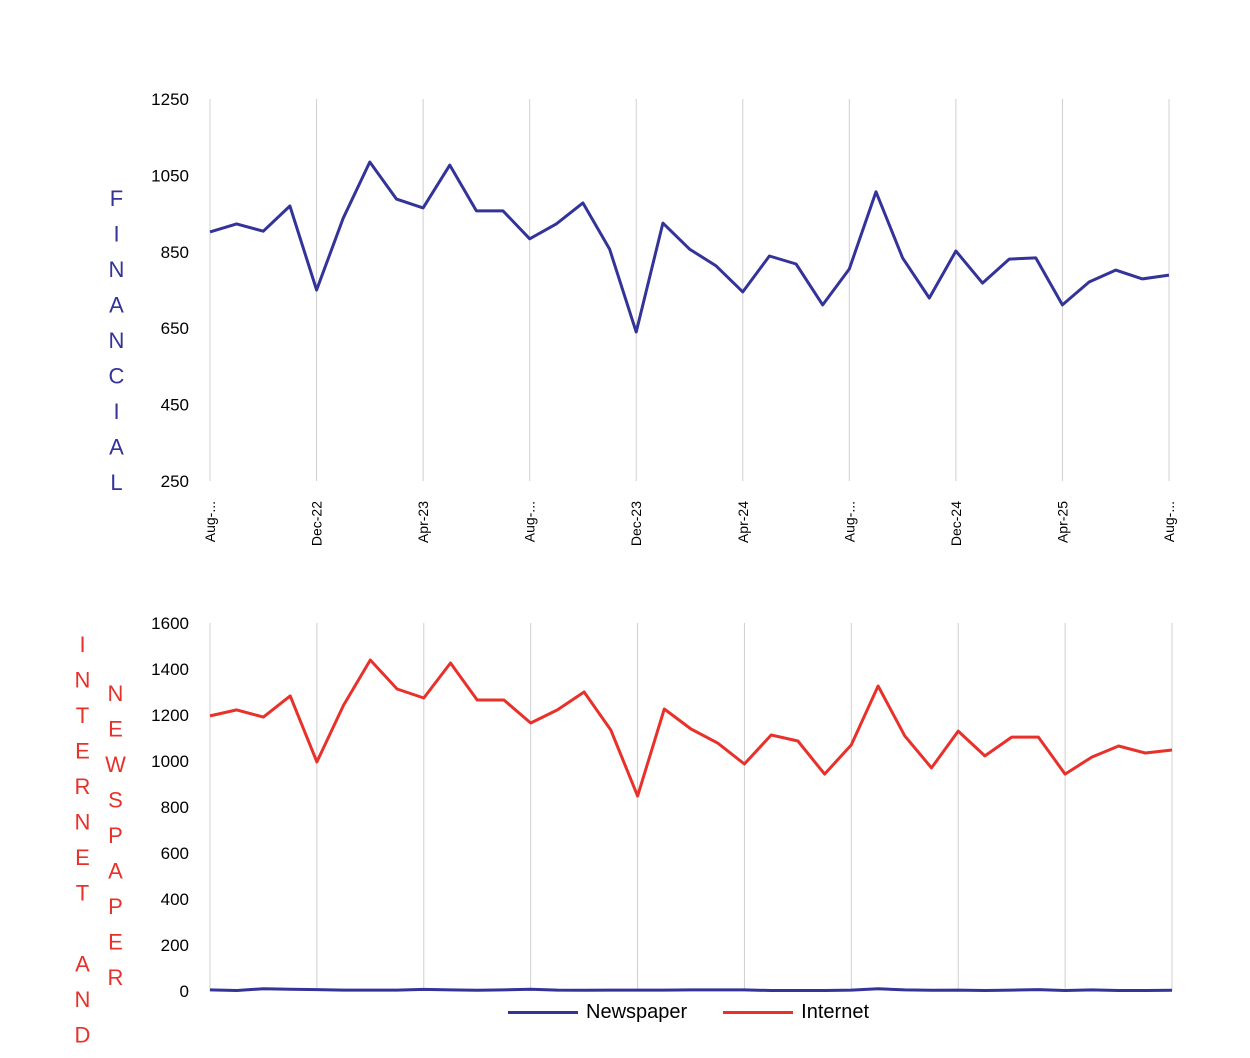 The image size is (1250, 1058). Describe the element at coordinates (796, 1012) in the screenshot. I see `legend-item-internet: Internet` at that location.